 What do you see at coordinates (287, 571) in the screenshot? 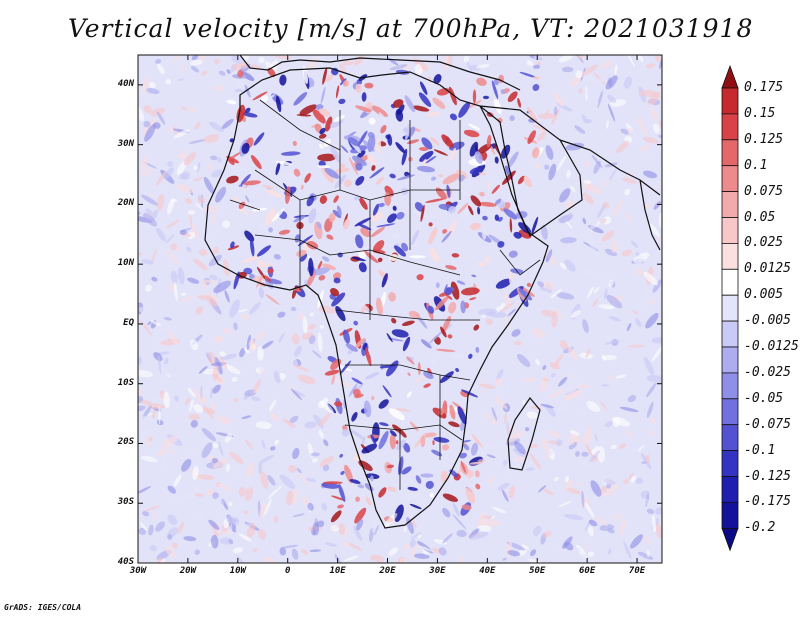
I see `lon-label: 0` at bounding box center [287, 571].